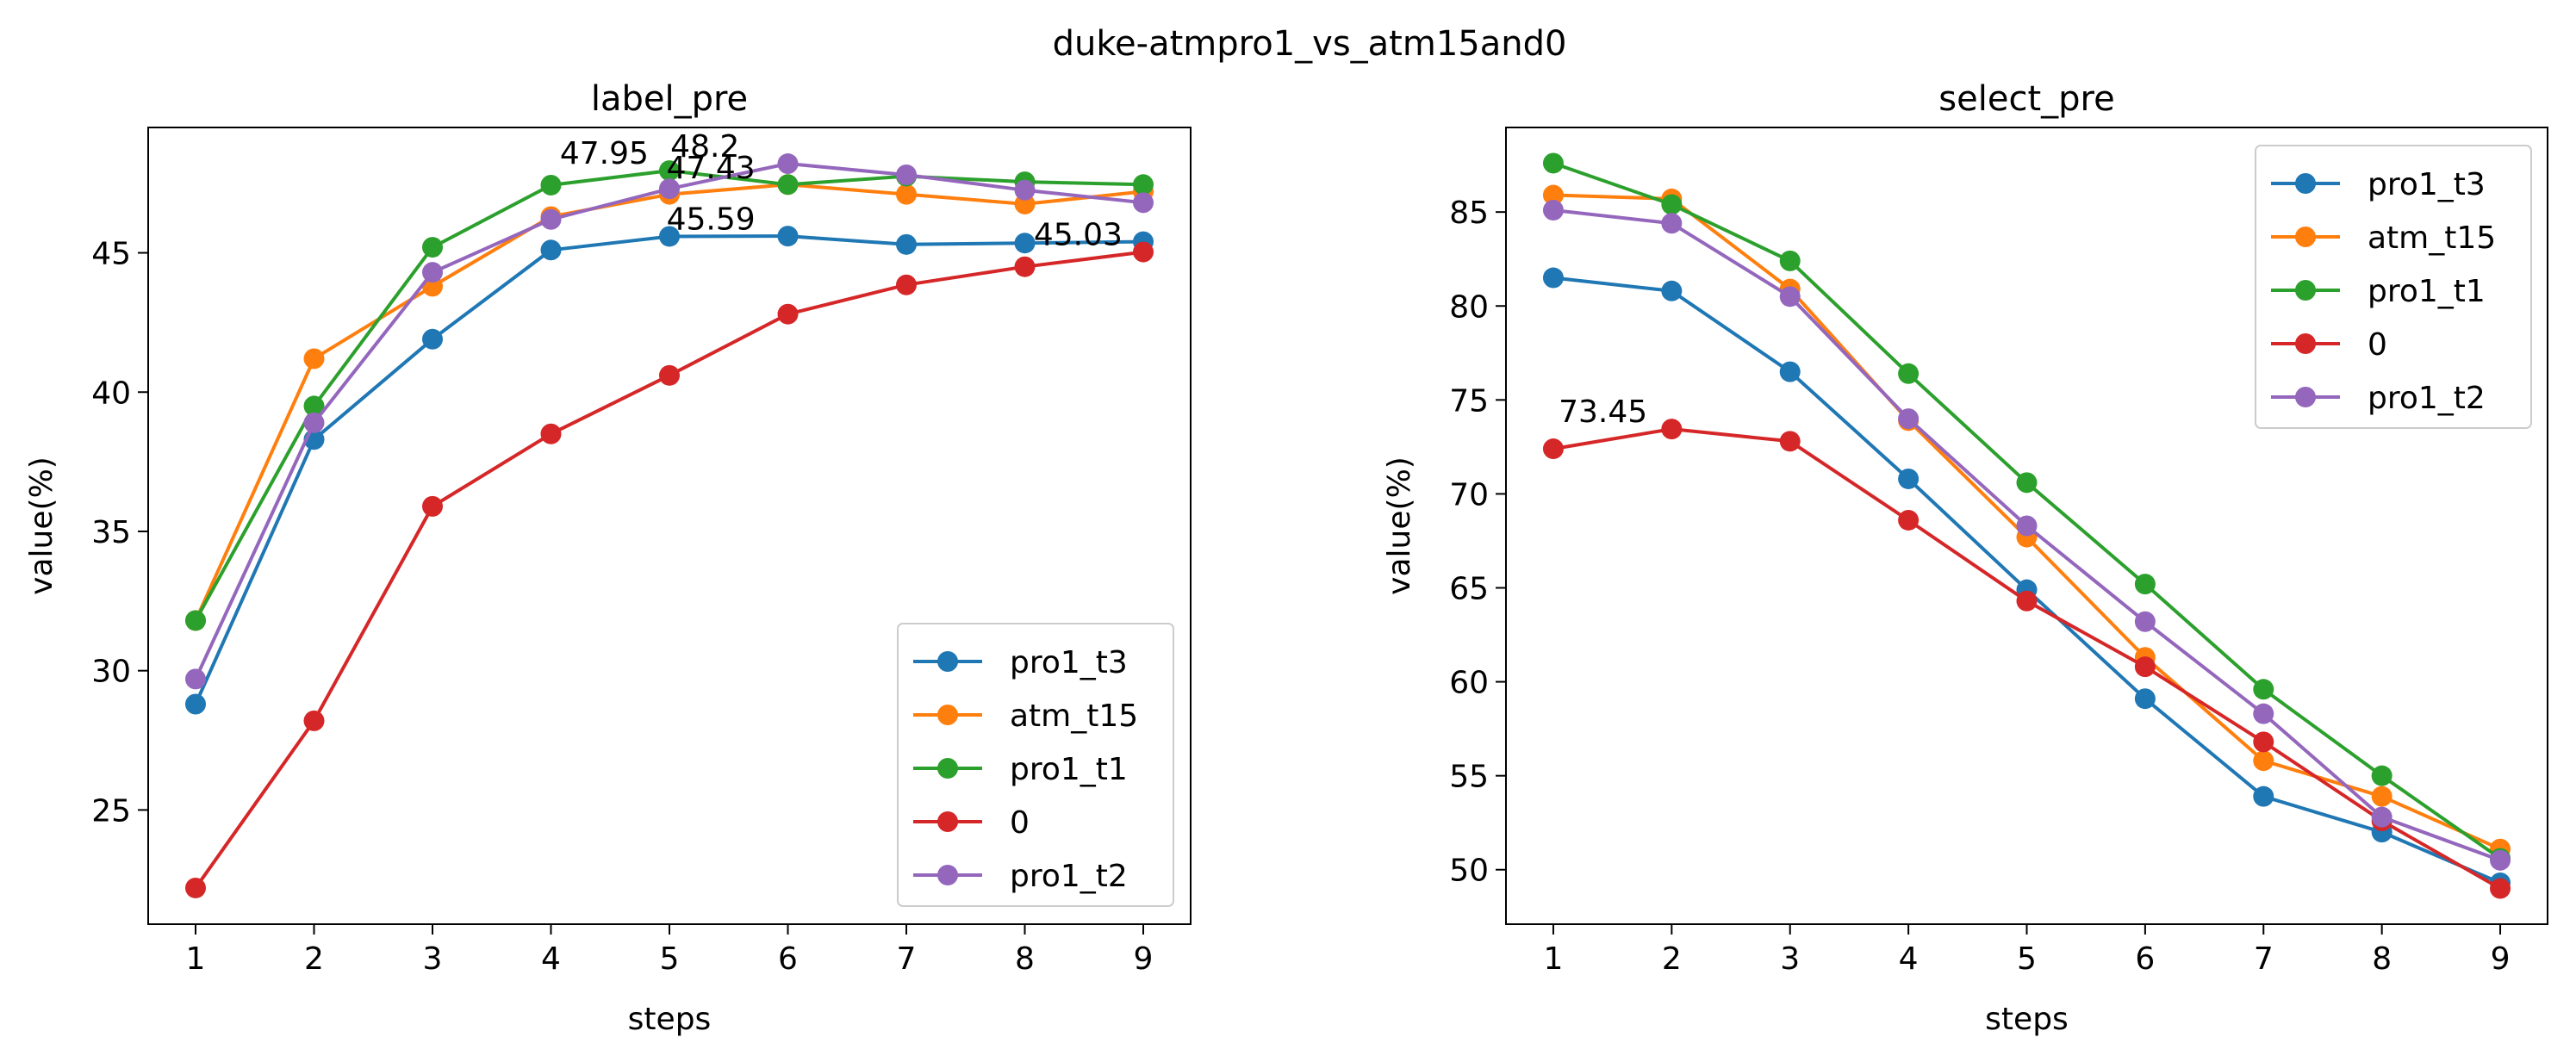  Describe the element at coordinates (1603, 412) in the screenshot. I see `data-annotation: 73.45` at that location.